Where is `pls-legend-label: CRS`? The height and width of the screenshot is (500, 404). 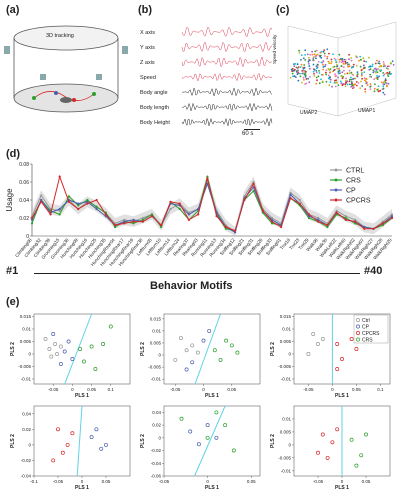 pls-legend-label: CRS is located at coordinates (367, 340).